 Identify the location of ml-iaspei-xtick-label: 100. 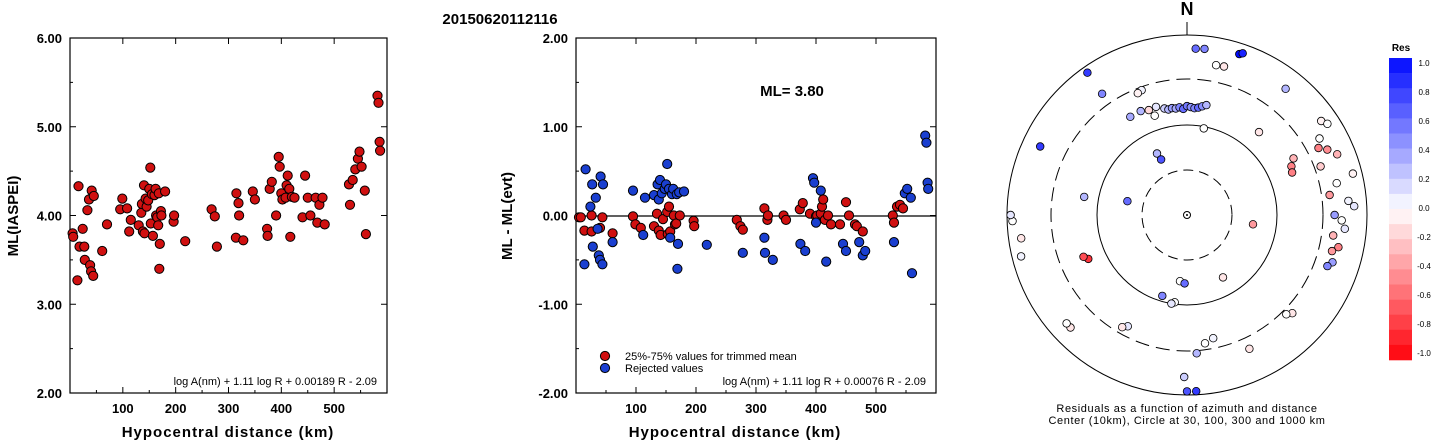
(123, 408).